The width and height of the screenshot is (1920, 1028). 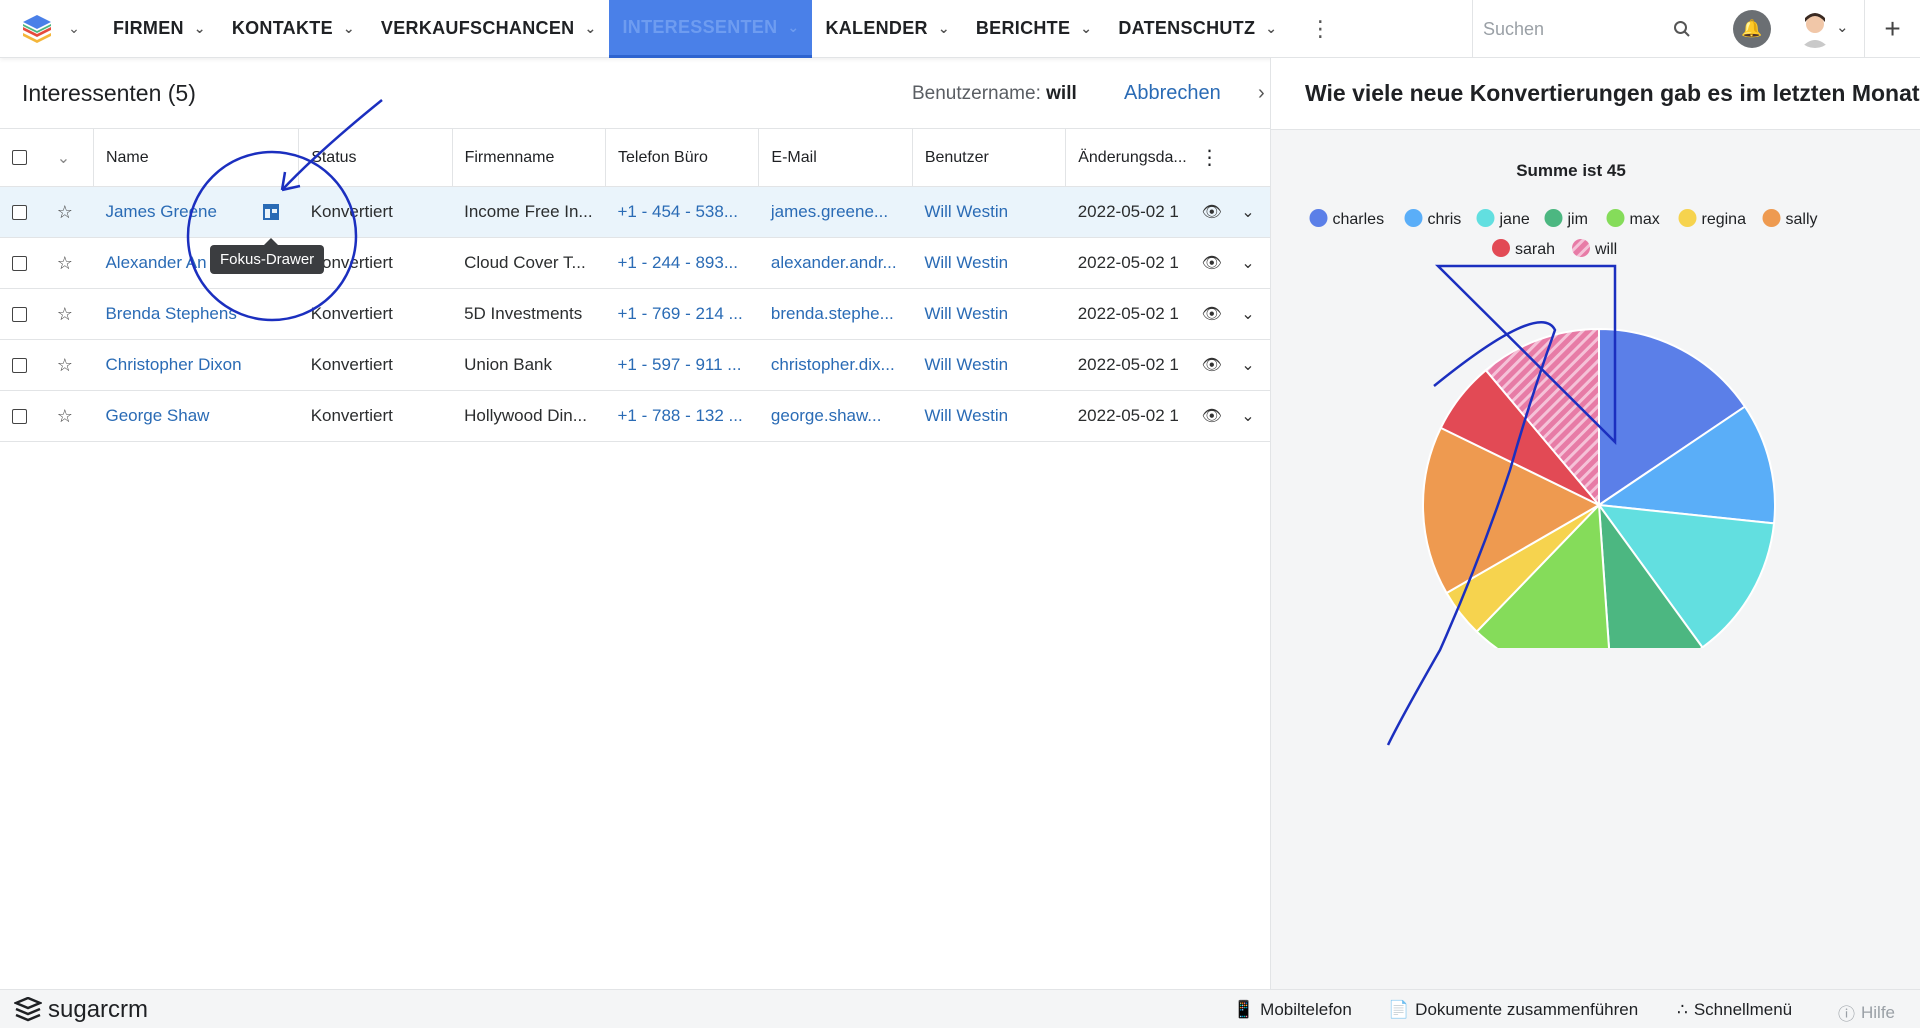 What do you see at coordinates (1433, 218) in the screenshot?
I see `legend-item-chris: chris` at bounding box center [1433, 218].